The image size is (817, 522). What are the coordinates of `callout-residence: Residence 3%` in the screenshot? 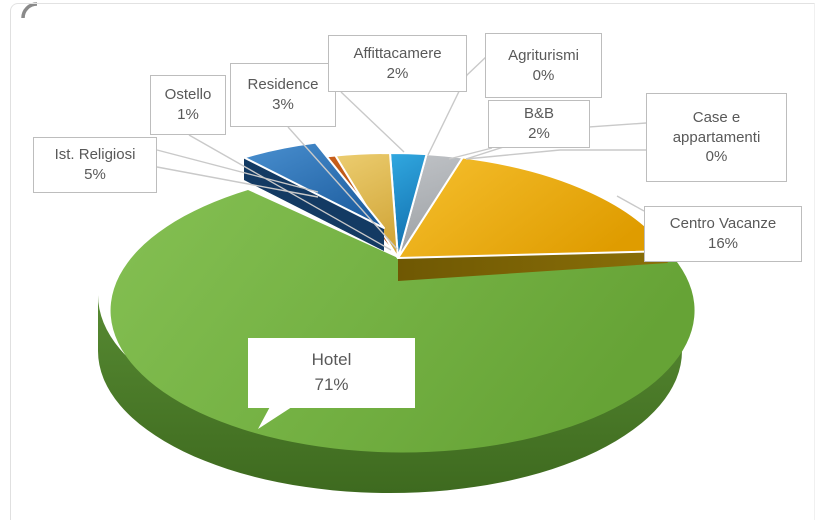 It's located at (283, 95).